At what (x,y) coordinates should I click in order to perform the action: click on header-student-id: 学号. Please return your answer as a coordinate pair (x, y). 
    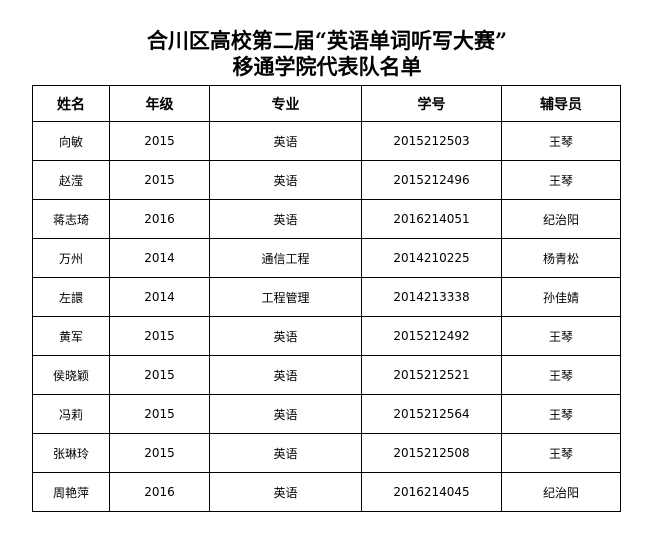
    Looking at the image, I should click on (431, 103).